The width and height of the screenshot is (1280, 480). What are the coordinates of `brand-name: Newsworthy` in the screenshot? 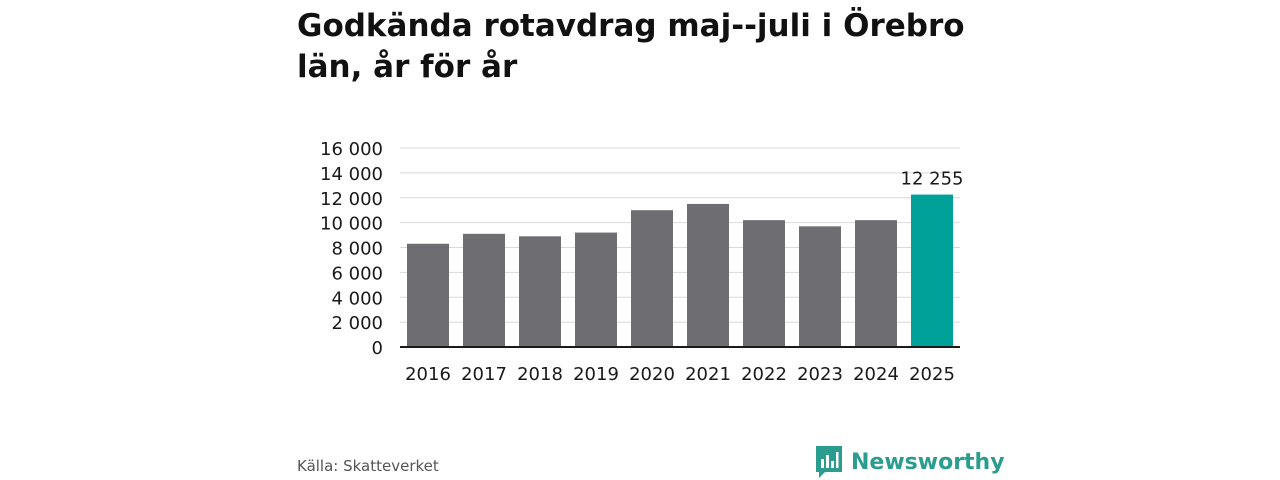 It's located at (928, 462).